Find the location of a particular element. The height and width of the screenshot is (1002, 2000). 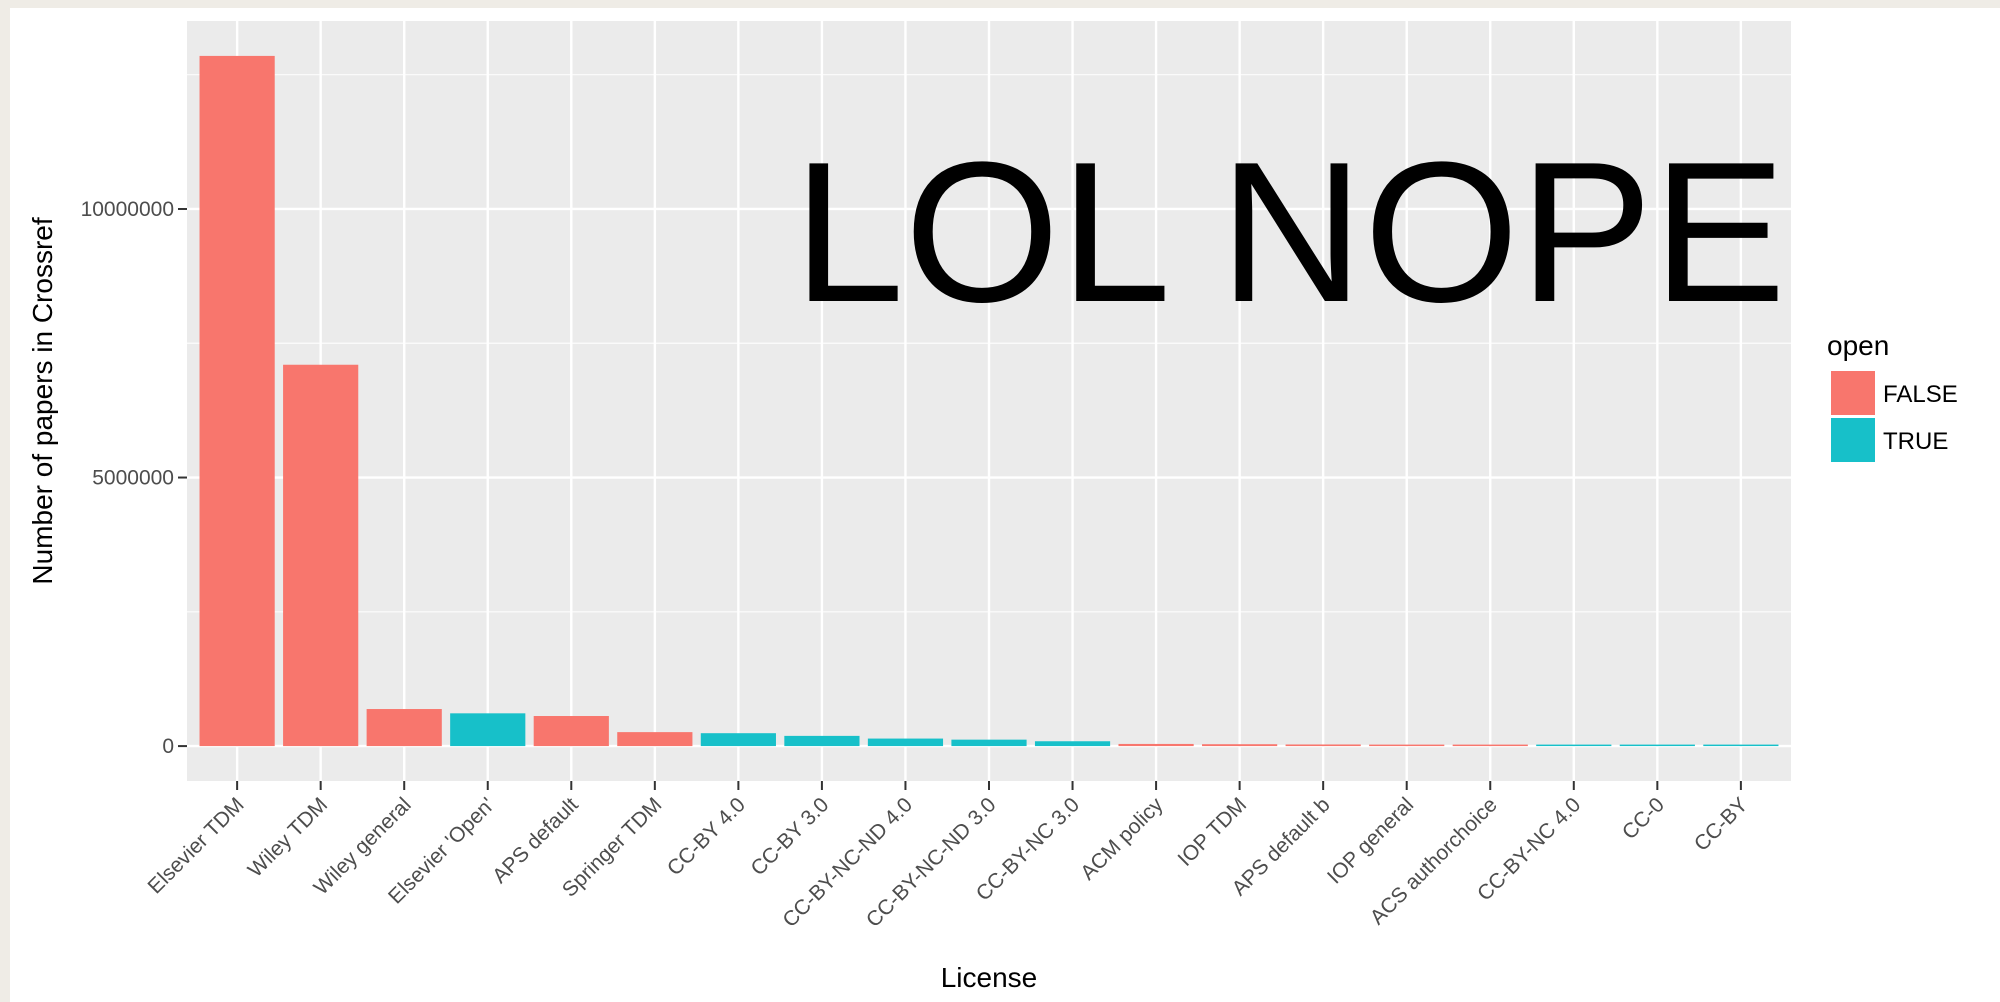

bar-acm-policy is located at coordinates (1156, 745).